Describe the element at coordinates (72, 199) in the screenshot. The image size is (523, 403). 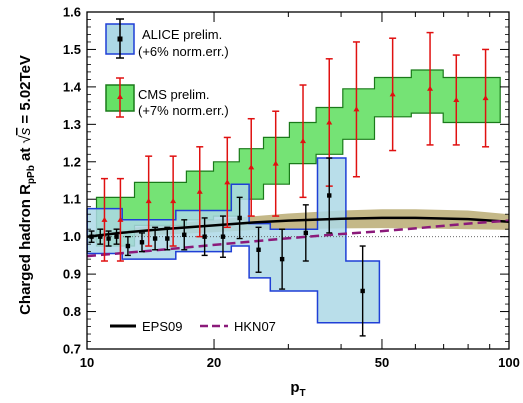
I see `y-tick-label: 1.1` at that location.